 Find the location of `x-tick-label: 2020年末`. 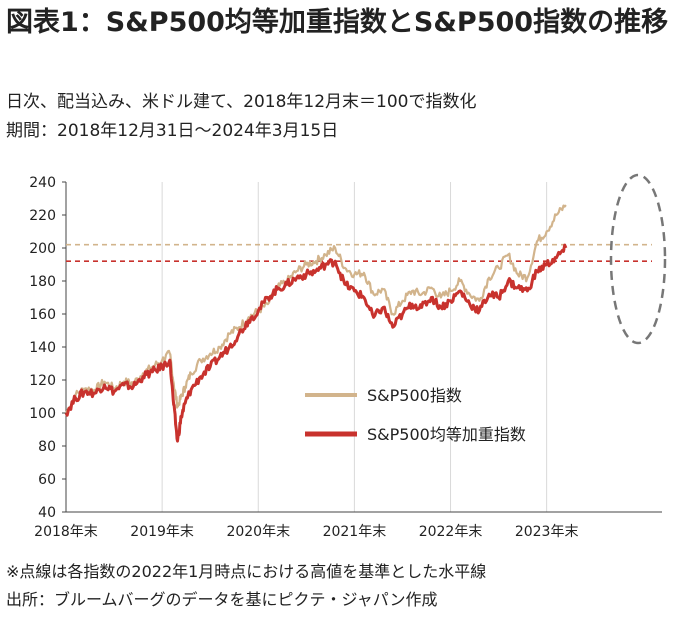

x-tick-label: 2020年末 is located at coordinates (258, 532).